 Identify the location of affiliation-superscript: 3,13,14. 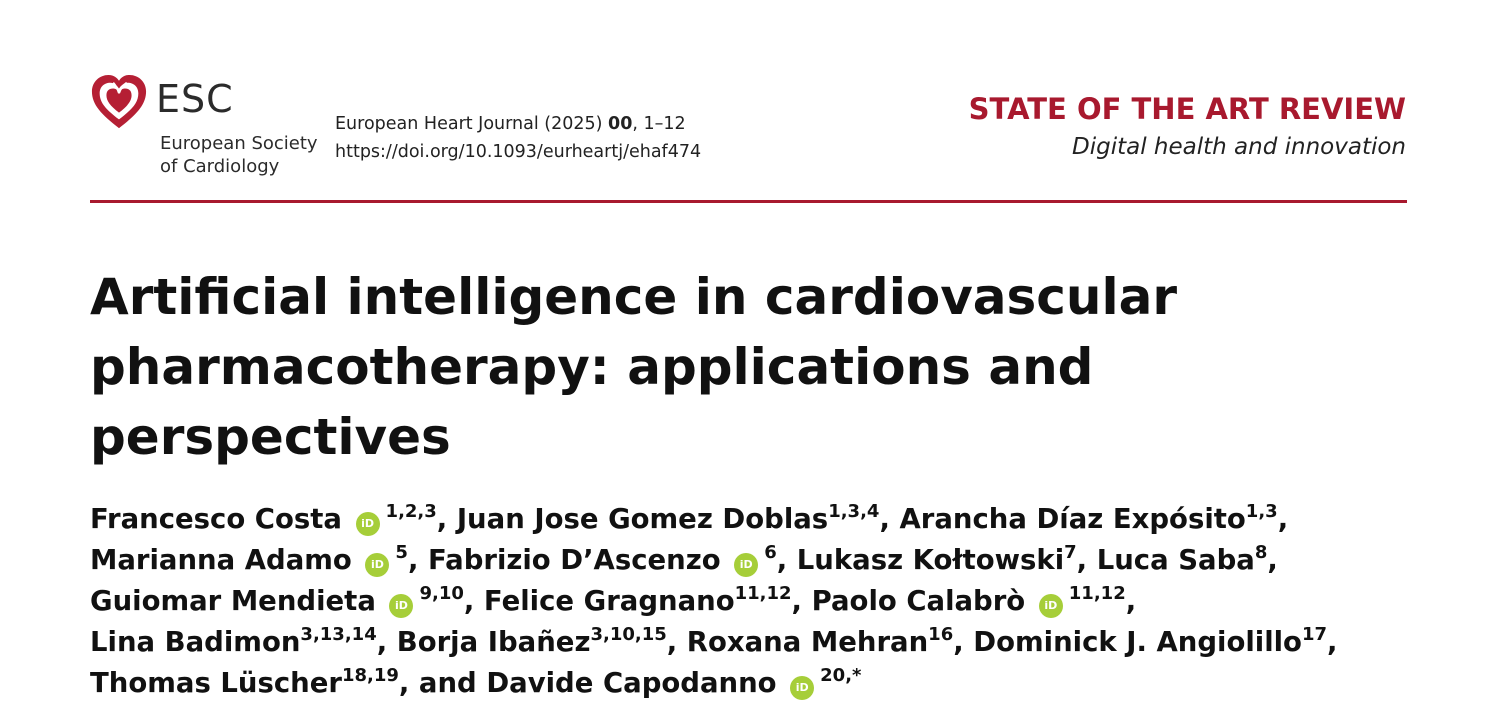
(338, 634).